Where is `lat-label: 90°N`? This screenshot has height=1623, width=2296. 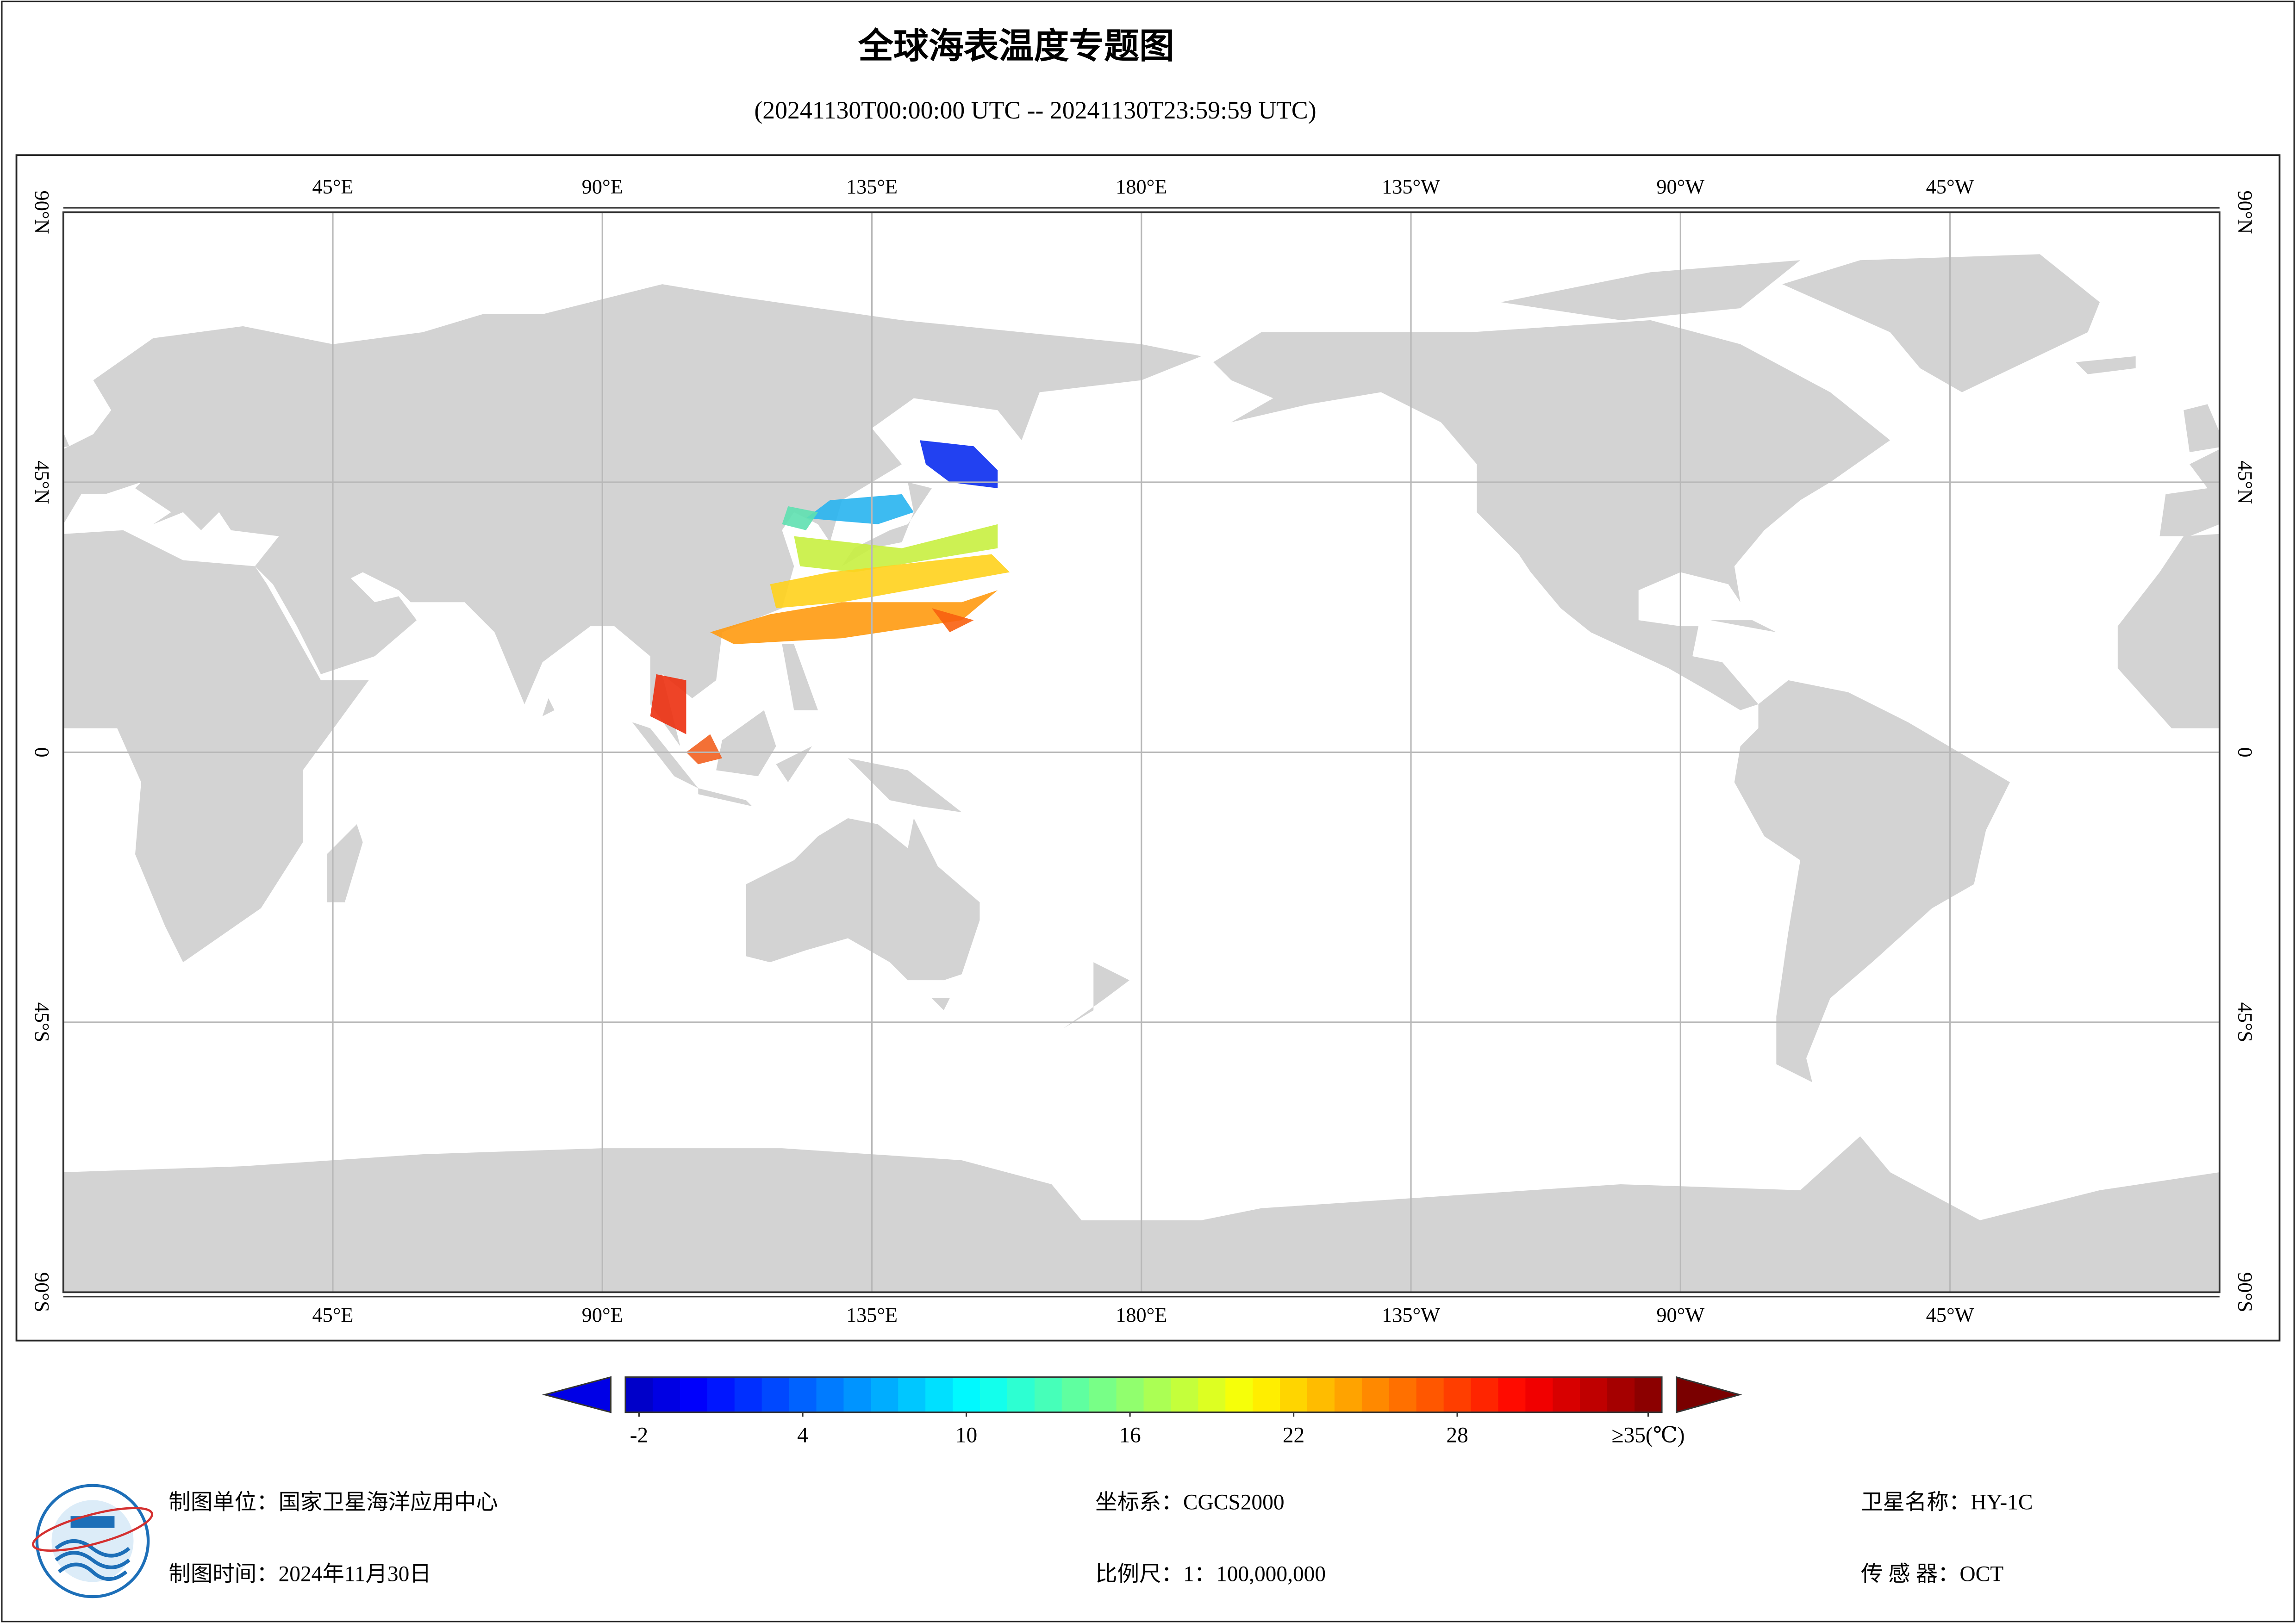
lat-label: 90°N is located at coordinates (2245, 212).